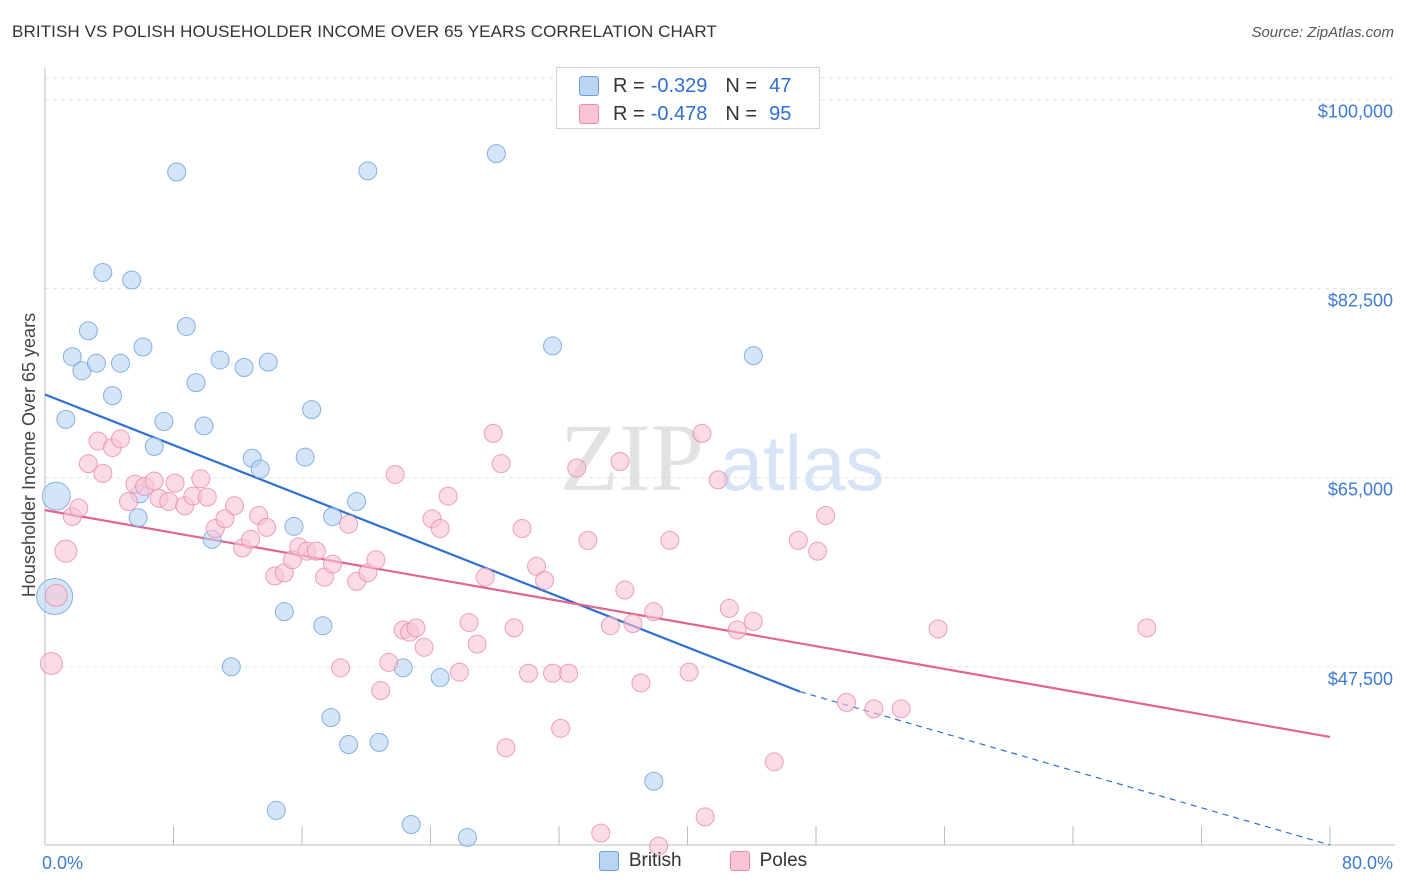 The height and width of the screenshot is (892, 1406). I want to click on legend-item-poles: Poles, so click(768, 861).